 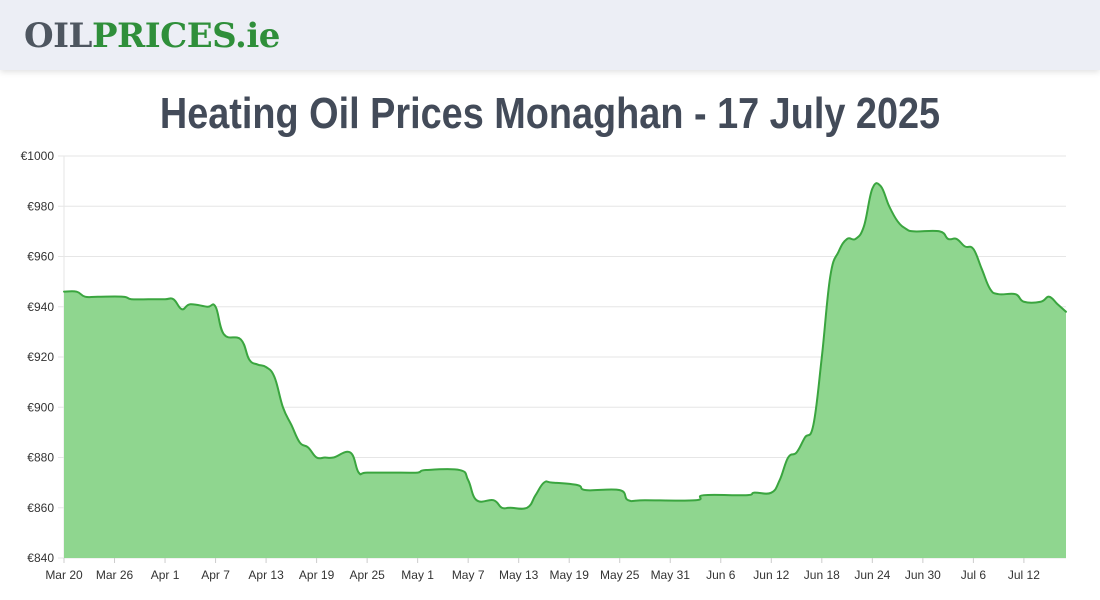 What do you see at coordinates (257, 36) in the screenshot?
I see `logo-domain-text: .ie` at bounding box center [257, 36].